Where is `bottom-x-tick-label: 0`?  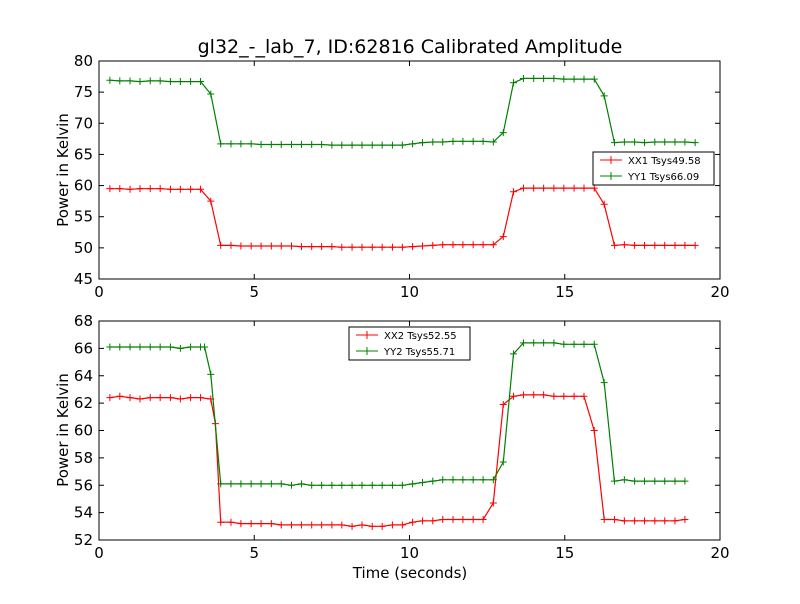 bottom-x-tick-label: 0 is located at coordinates (99, 553).